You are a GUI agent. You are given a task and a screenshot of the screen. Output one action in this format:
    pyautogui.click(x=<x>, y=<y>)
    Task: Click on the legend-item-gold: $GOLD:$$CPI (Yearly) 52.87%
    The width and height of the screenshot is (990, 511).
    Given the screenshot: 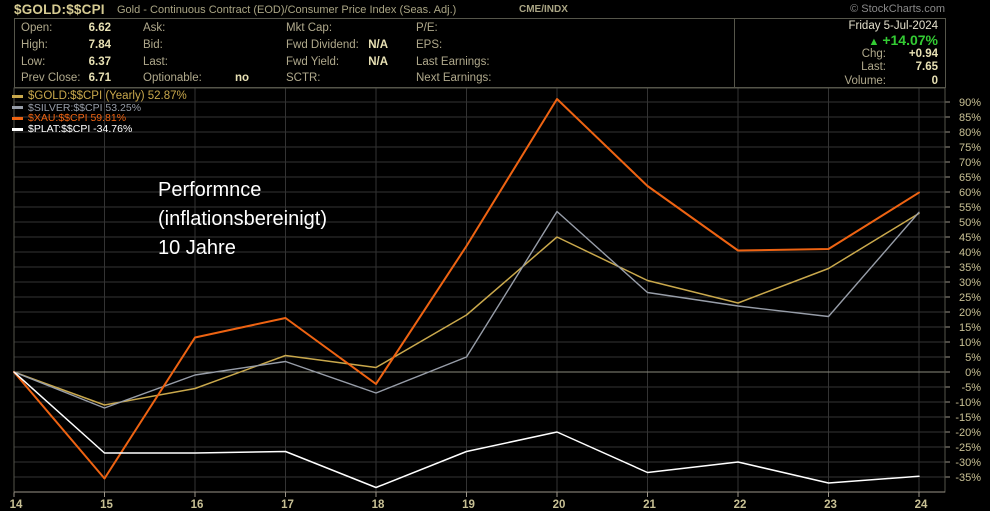 What is the action you would take?
    pyautogui.click(x=99, y=97)
    